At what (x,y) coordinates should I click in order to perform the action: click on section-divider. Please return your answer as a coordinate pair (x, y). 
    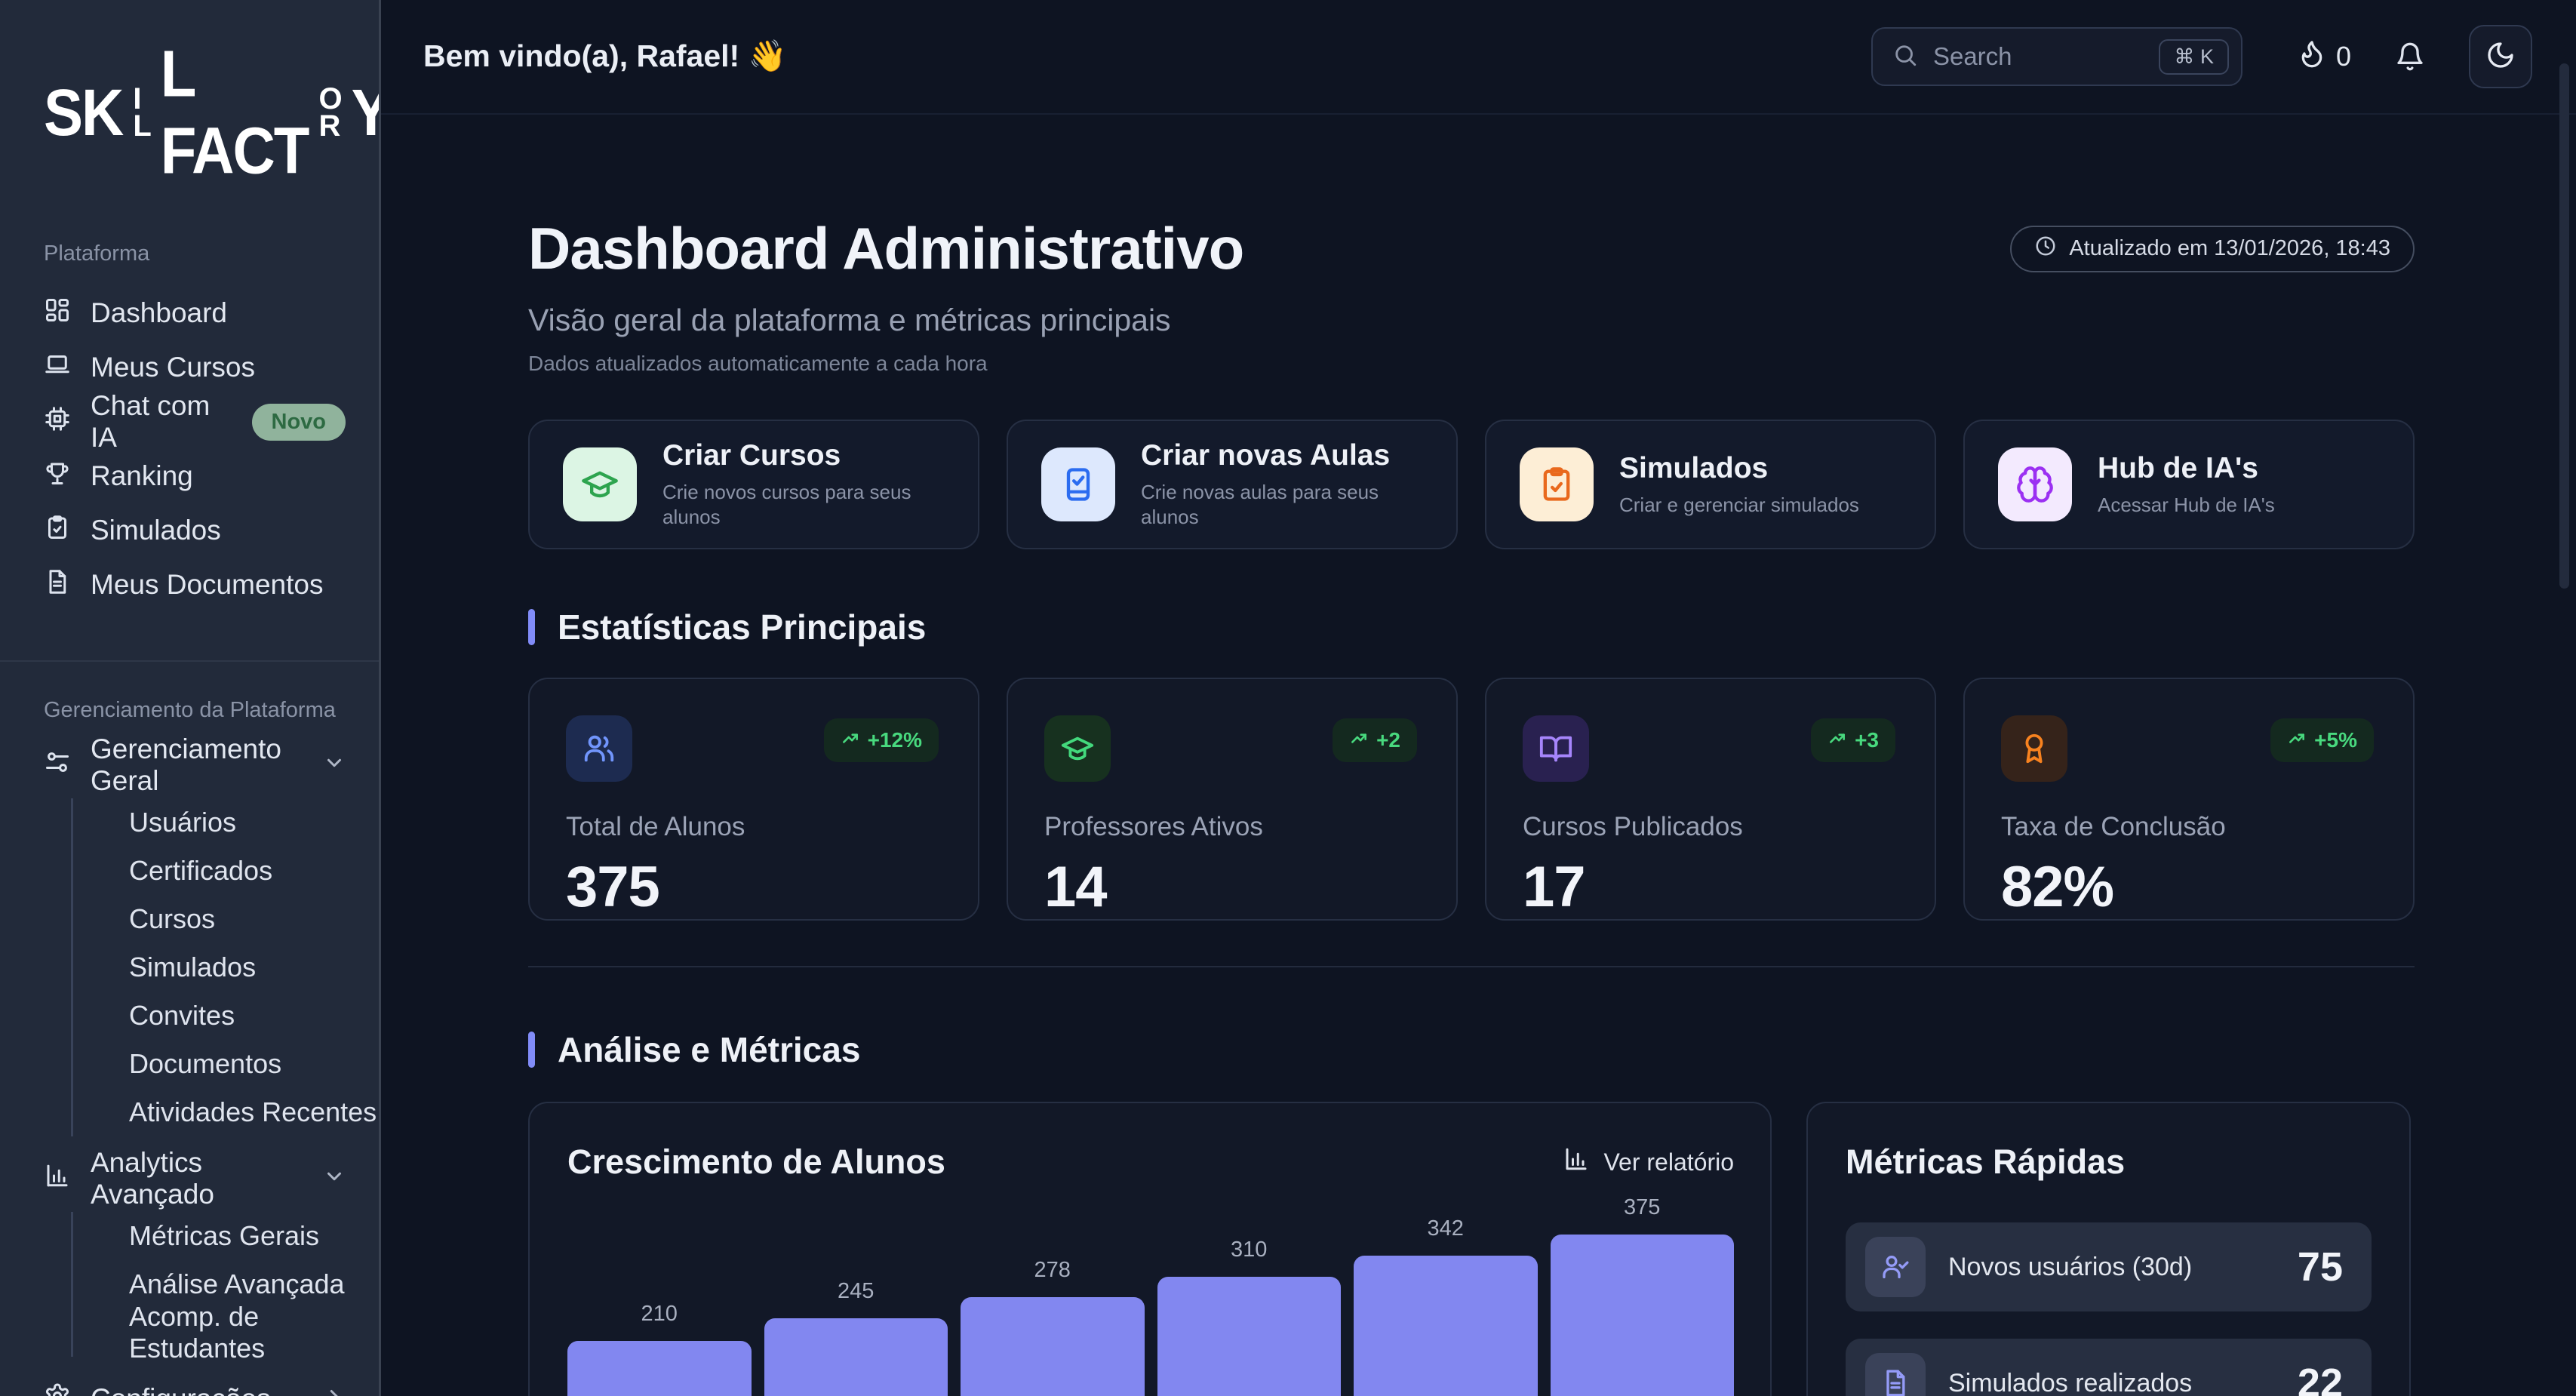
    Looking at the image, I should click on (1471, 966).